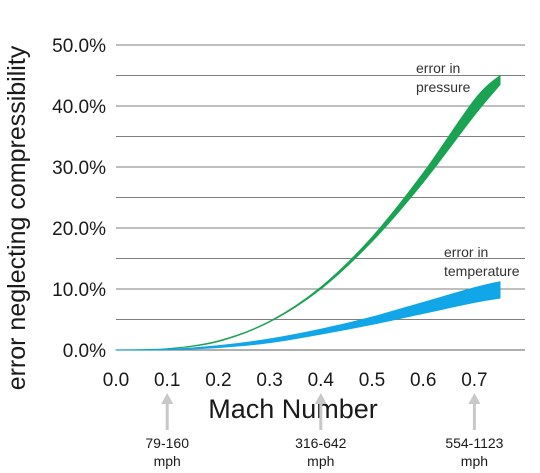 The width and height of the screenshot is (540, 473). Describe the element at coordinates (466, 252) in the screenshot. I see `temperature-annotation-line-1: error in` at that location.